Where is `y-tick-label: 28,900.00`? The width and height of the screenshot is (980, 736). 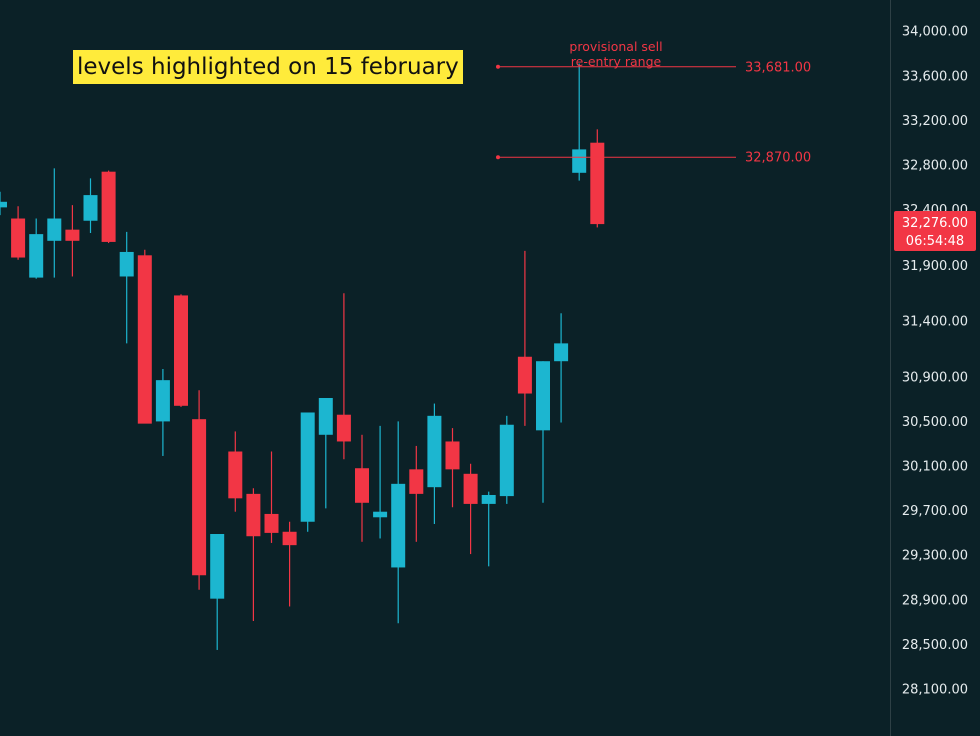 y-tick-label: 28,900.00 is located at coordinates (935, 600).